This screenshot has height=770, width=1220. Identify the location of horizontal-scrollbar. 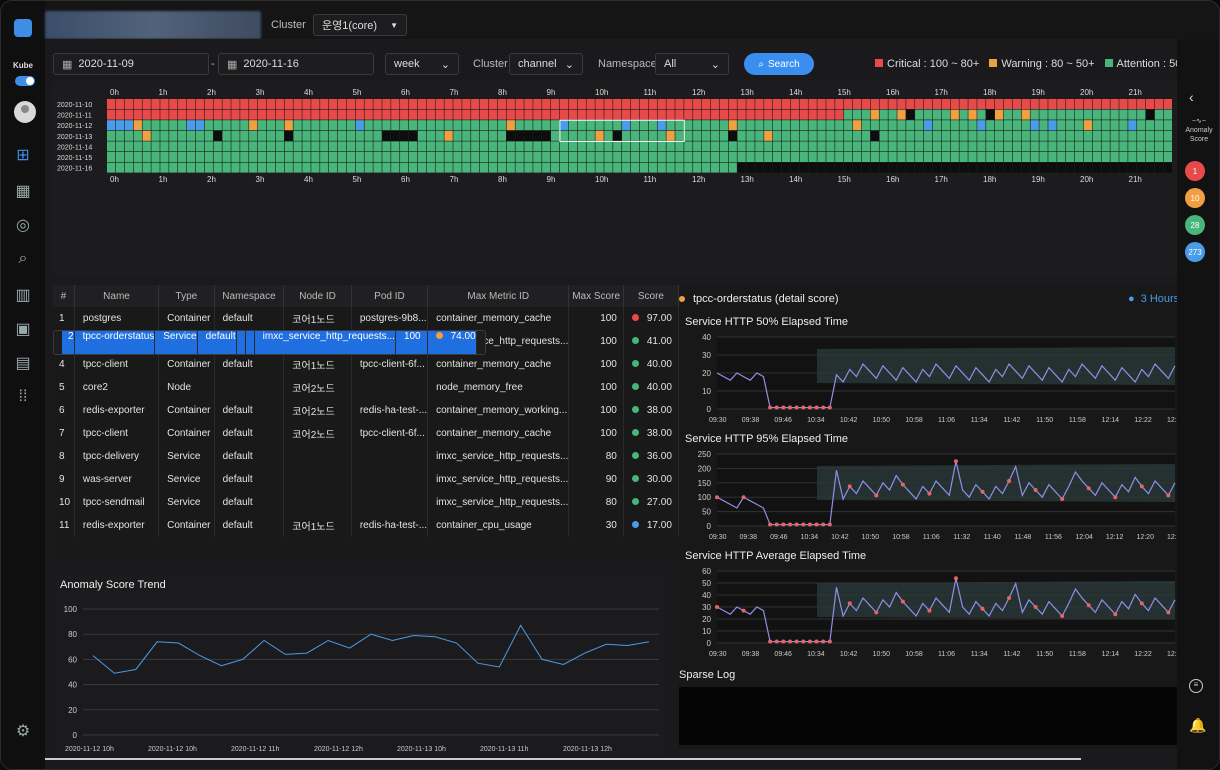
(563, 759).